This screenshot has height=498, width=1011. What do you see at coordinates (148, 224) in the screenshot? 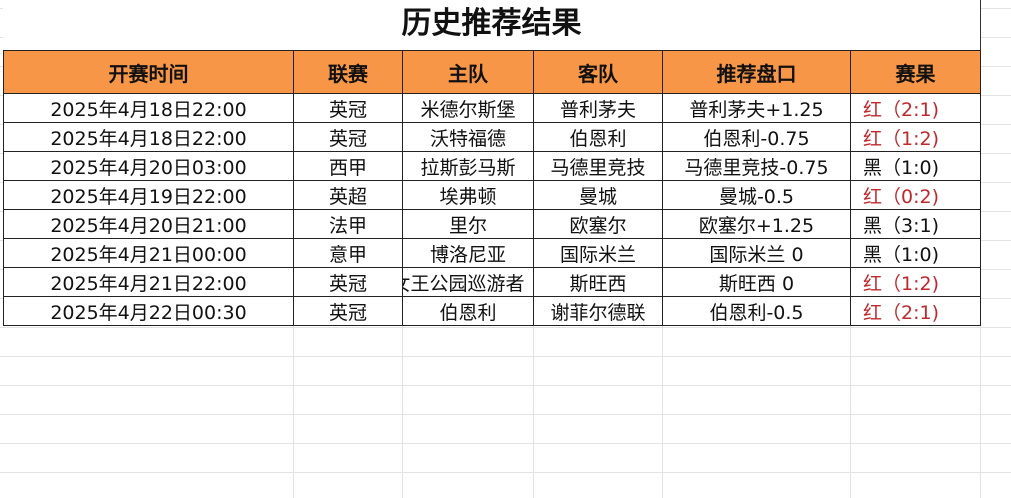
I see `cell-time: 2025年4月20日21:00` at bounding box center [148, 224].